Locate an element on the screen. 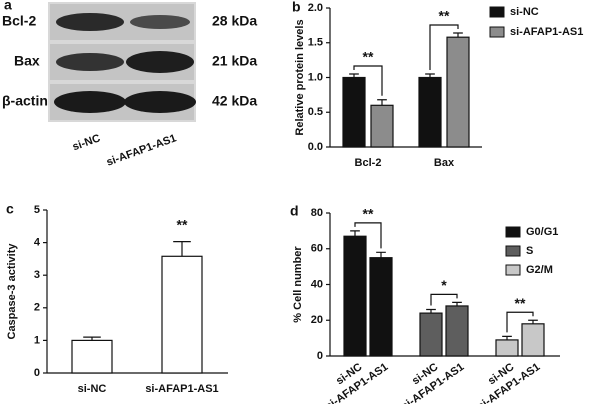 The height and width of the screenshot is (404, 600). y-tick-label: 1.0 is located at coordinates (315, 77).